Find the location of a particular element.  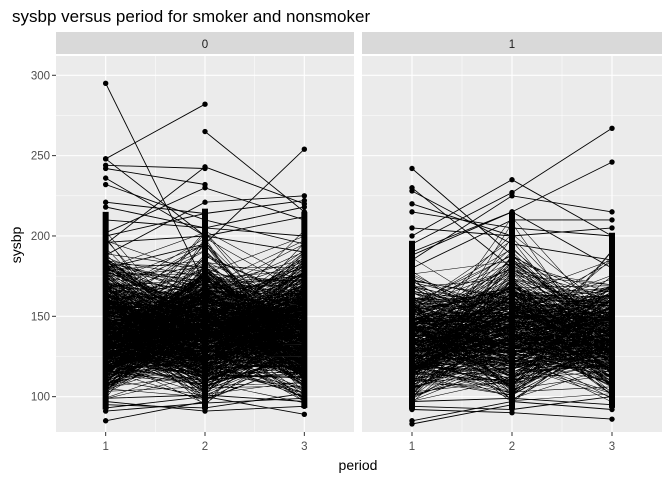

facet-strip-label: 1 is located at coordinates (512, 45).